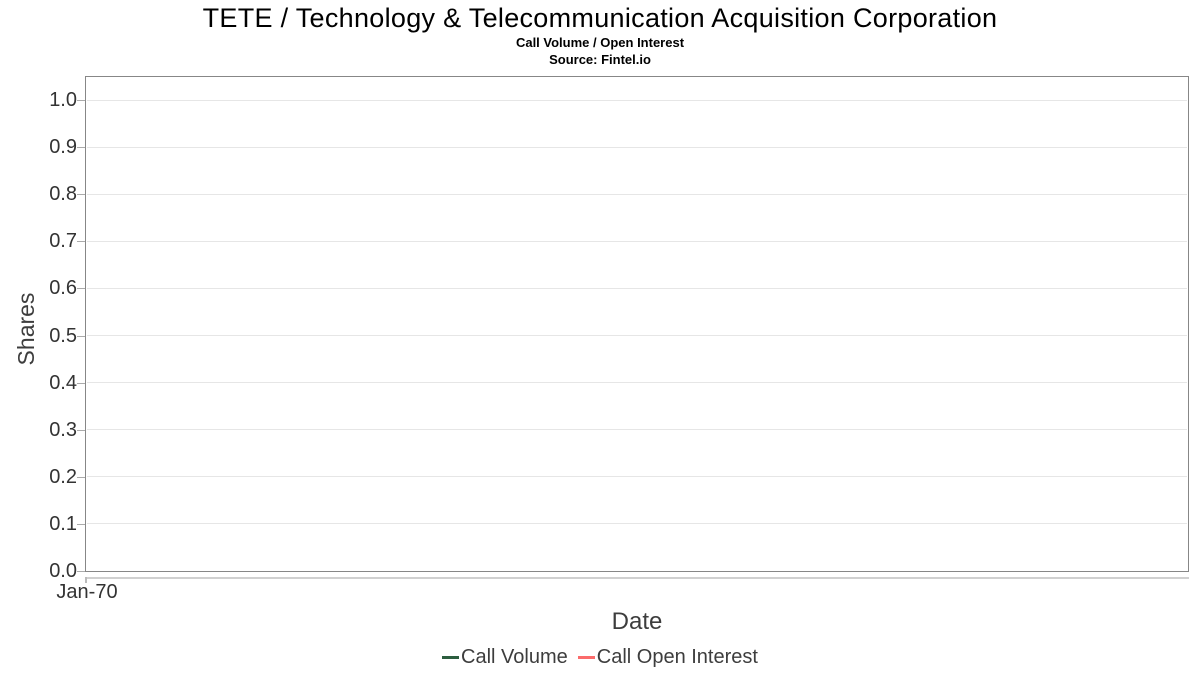 Image resolution: width=1200 pixels, height=675 pixels. What do you see at coordinates (63, 194) in the screenshot?
I see `y-tick-label: 0.8` at bounding box center [63, 194].